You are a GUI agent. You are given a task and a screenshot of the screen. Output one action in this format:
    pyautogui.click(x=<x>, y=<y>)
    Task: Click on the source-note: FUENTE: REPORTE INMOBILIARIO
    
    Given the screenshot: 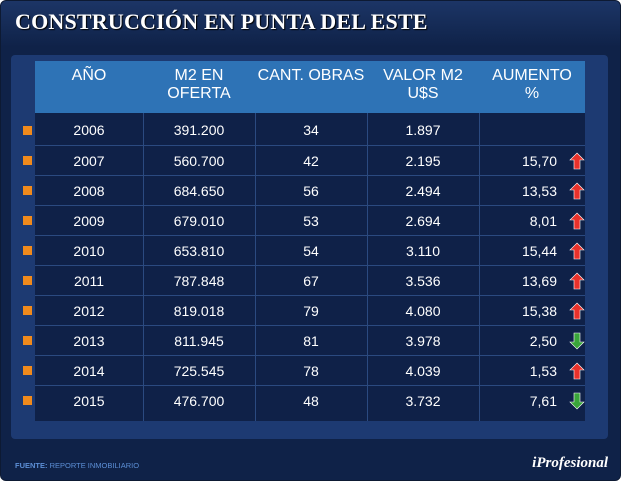 What is the action you would take?
    pyautogui.click(x=77, y=465)
    